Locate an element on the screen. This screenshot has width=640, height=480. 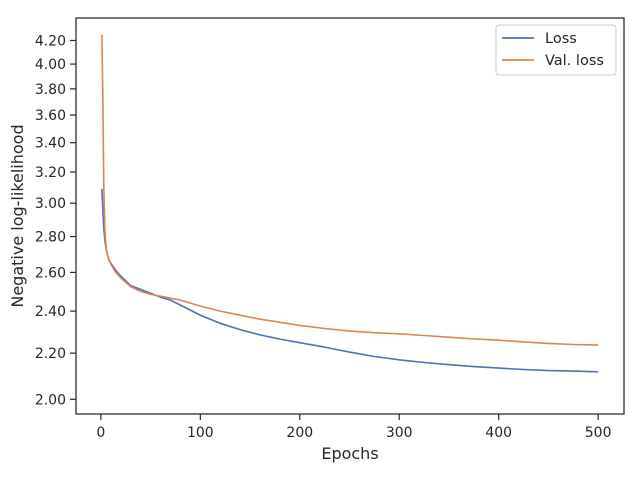
legend-label-val-loss: Val. loss is located at coordinates (574, 61).